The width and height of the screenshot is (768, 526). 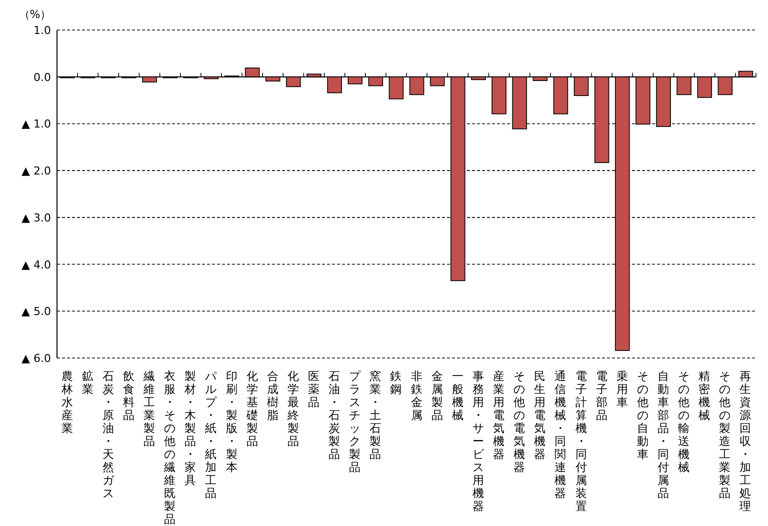 What do you see at coordinates (36, 358) in the screenshot?
I see `y-tick-label: ▲ 6.0` at bounding box center [36, 358].